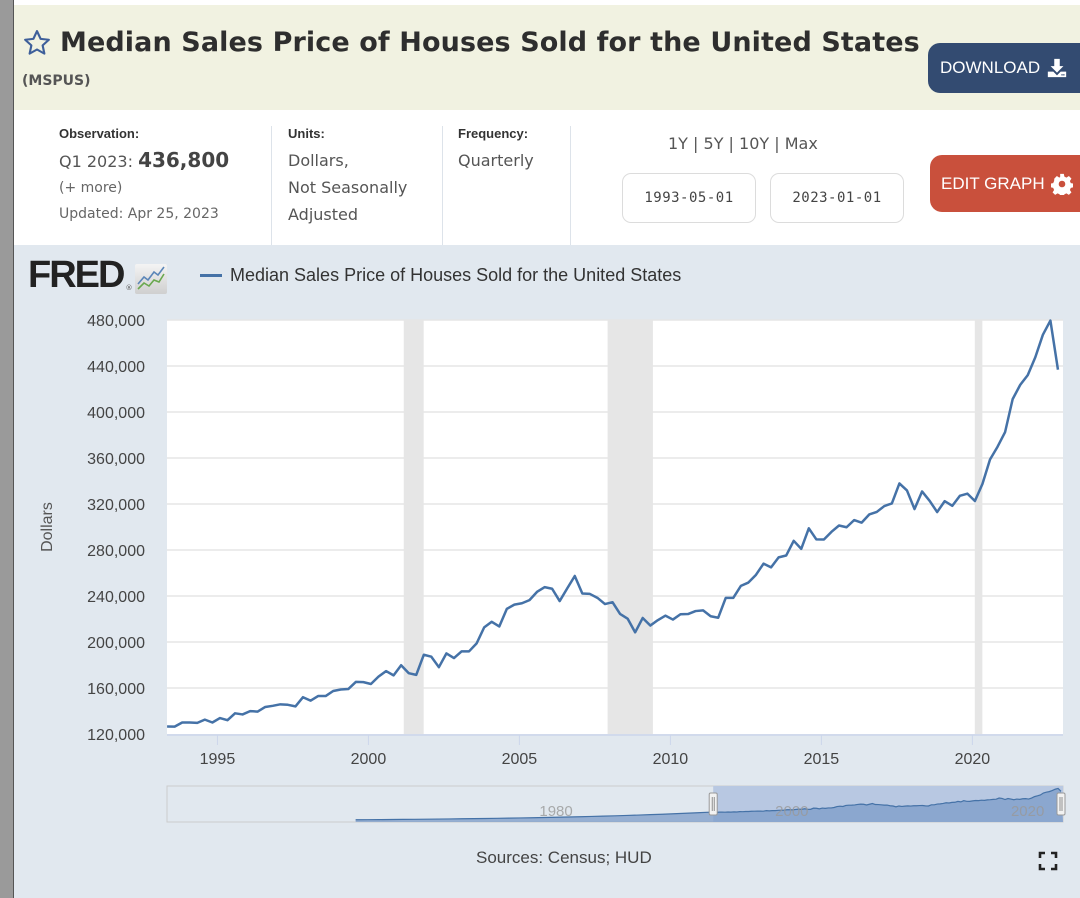  I want to click on updated-date: Updated: Apr 25, 2023, so click(139, 214).